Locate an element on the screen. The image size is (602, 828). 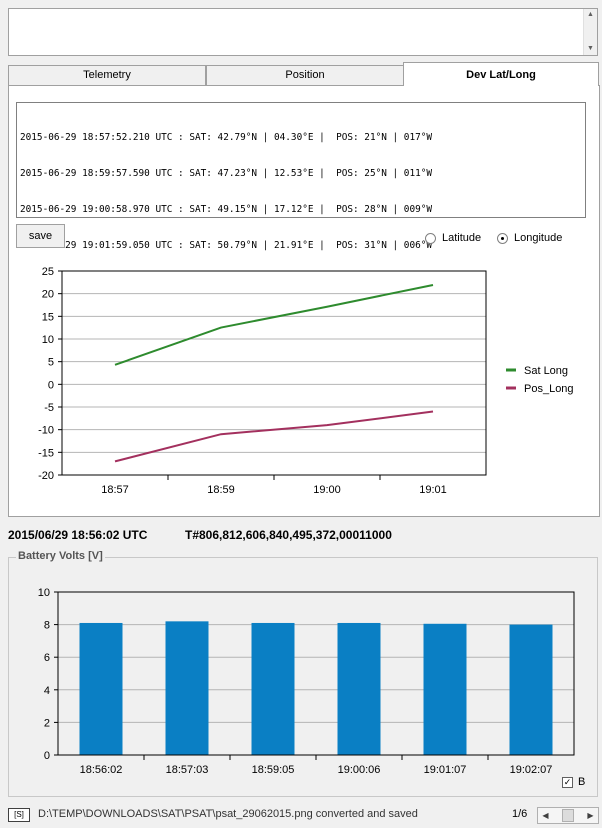
x-tick-label: 19:01 is located at coordinates (433, 490).